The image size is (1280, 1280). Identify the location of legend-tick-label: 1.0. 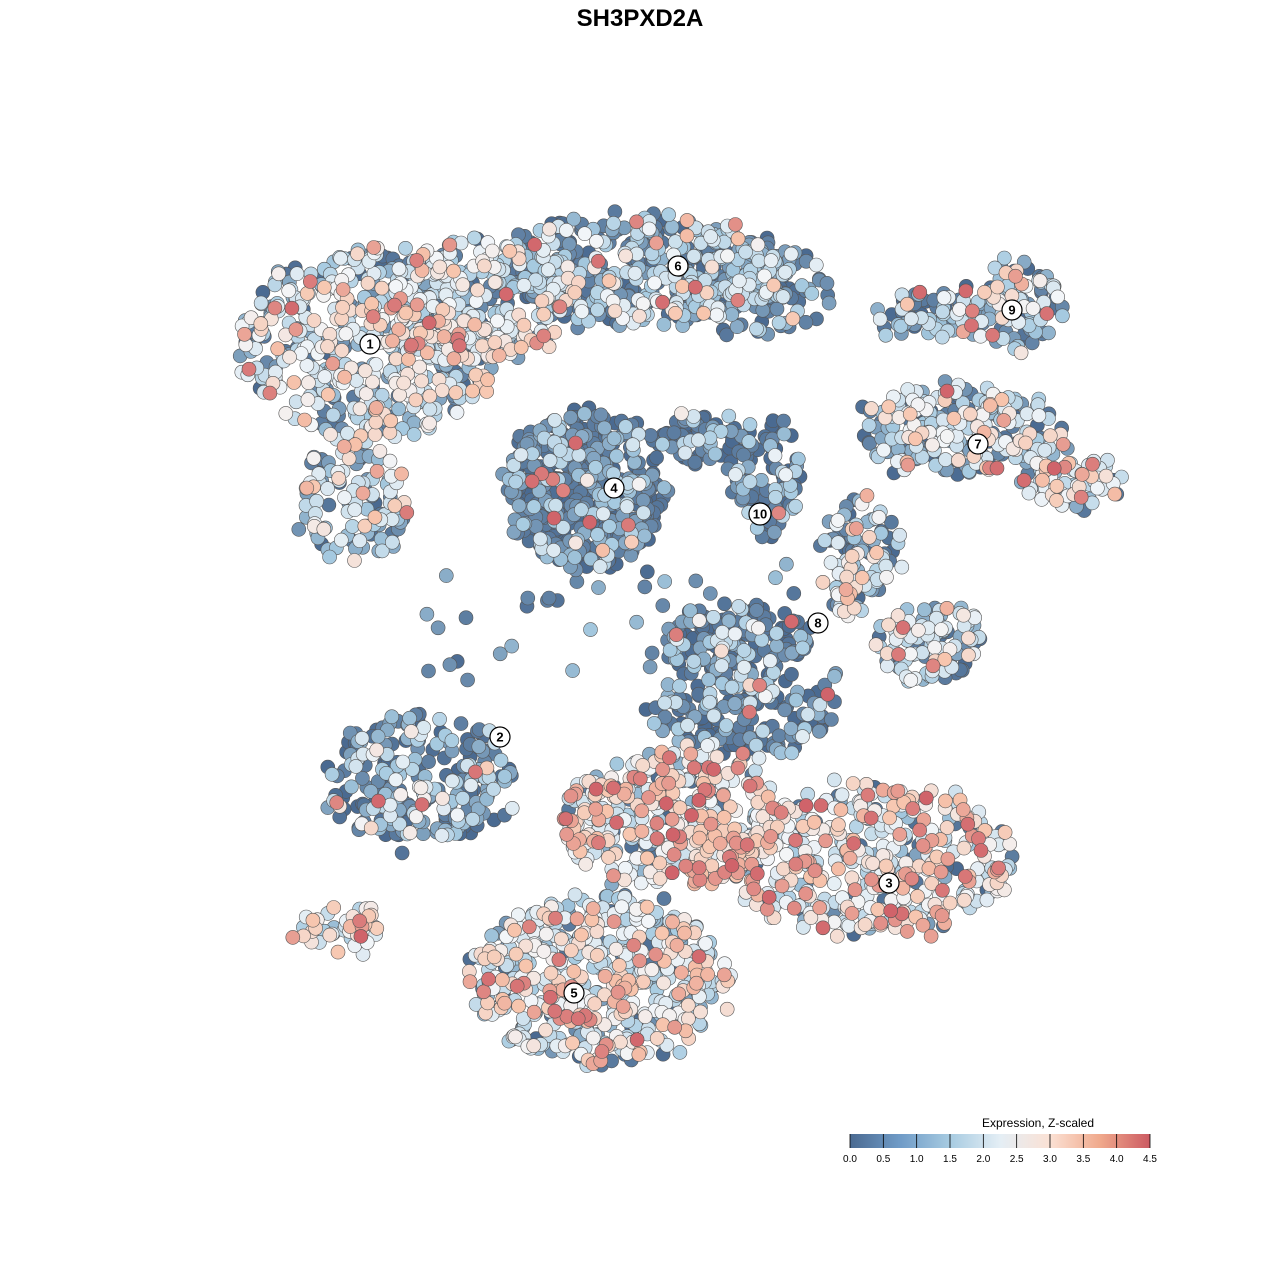
(917, 1159).